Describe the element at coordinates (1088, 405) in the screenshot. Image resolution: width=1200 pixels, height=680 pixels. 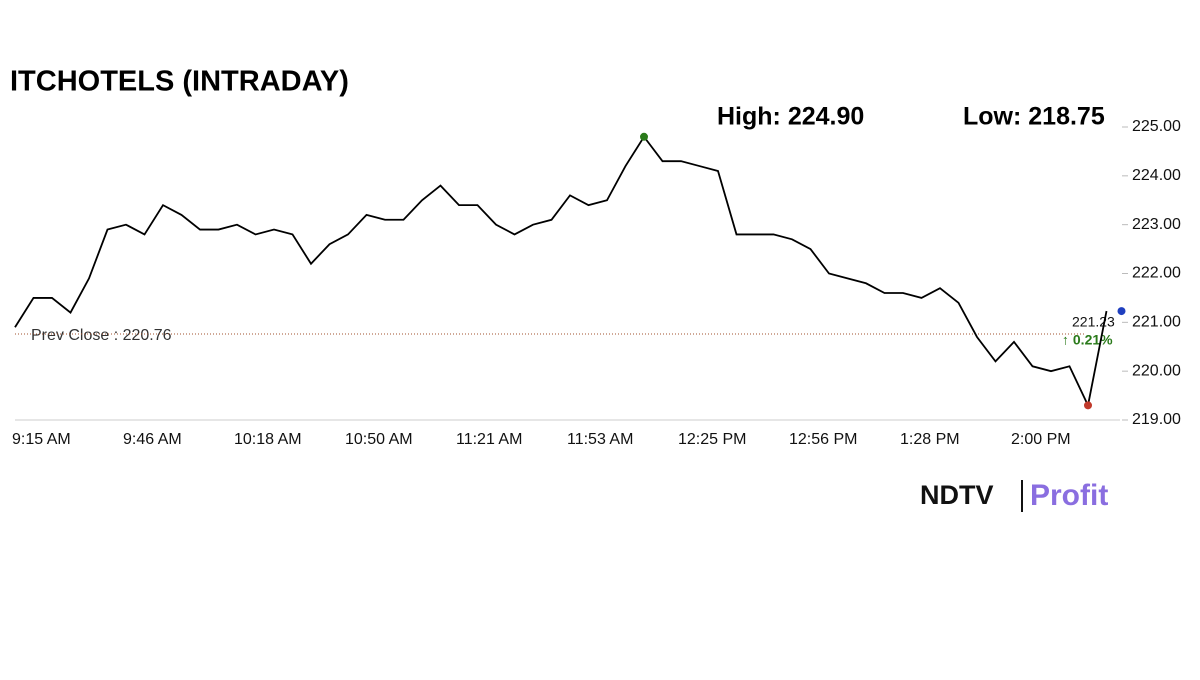
I see `low-dot` at that location.